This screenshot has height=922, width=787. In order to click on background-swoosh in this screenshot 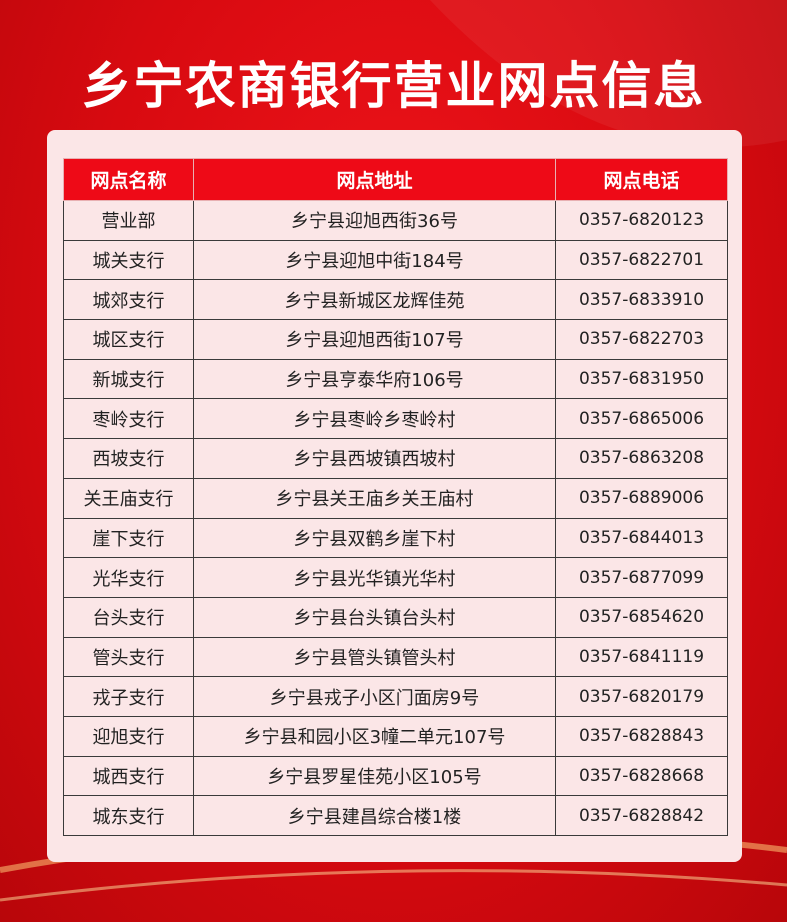, I will do `click(393, 885)`.